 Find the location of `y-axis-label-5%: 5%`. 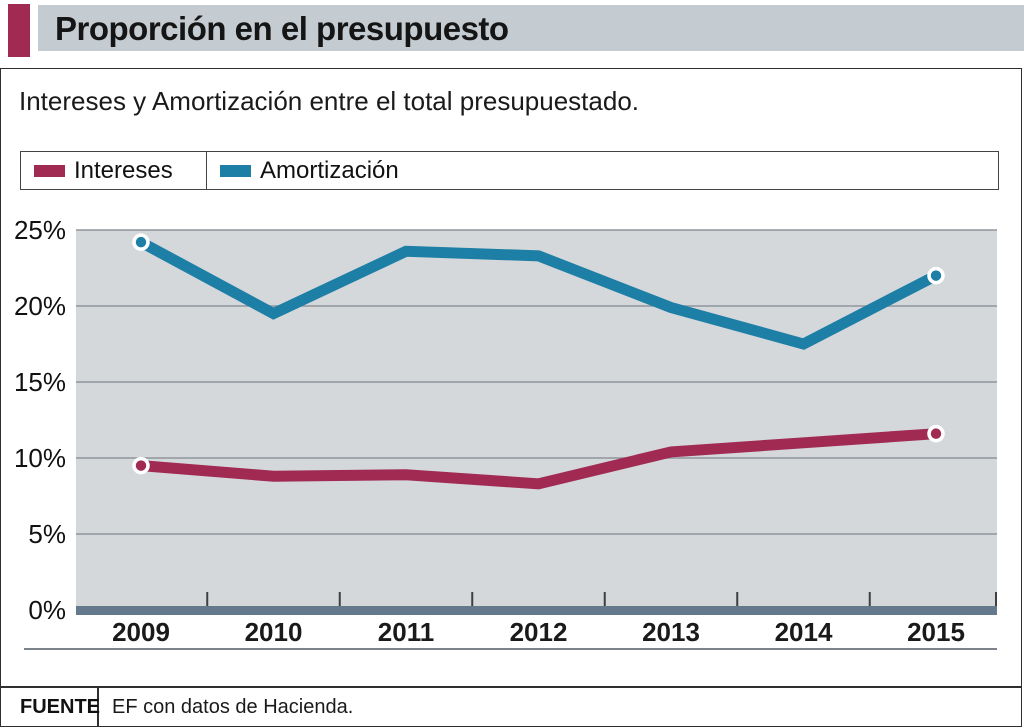

y-axis-label-5%: 5% is located at coordinates (47, 534).